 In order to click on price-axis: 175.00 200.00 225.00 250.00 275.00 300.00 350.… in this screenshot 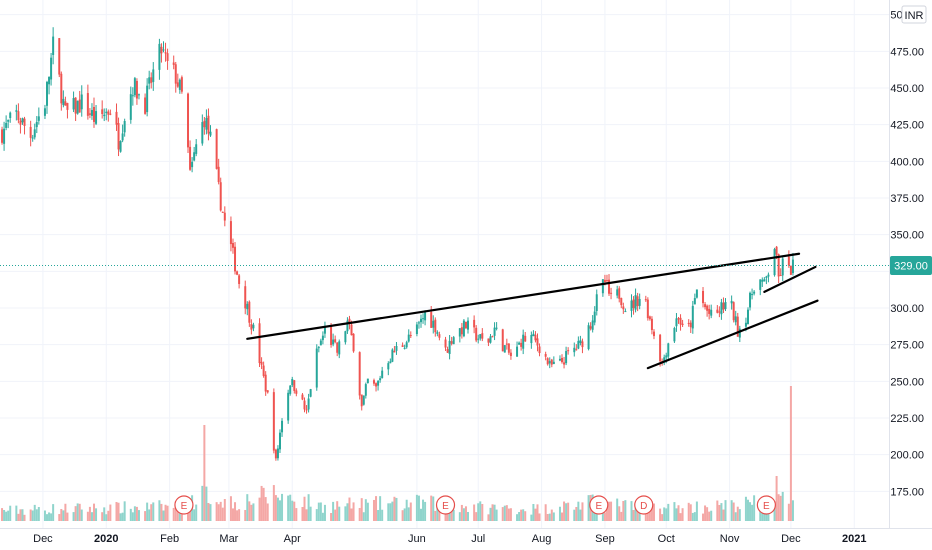, I will do `click(907, 254)`.